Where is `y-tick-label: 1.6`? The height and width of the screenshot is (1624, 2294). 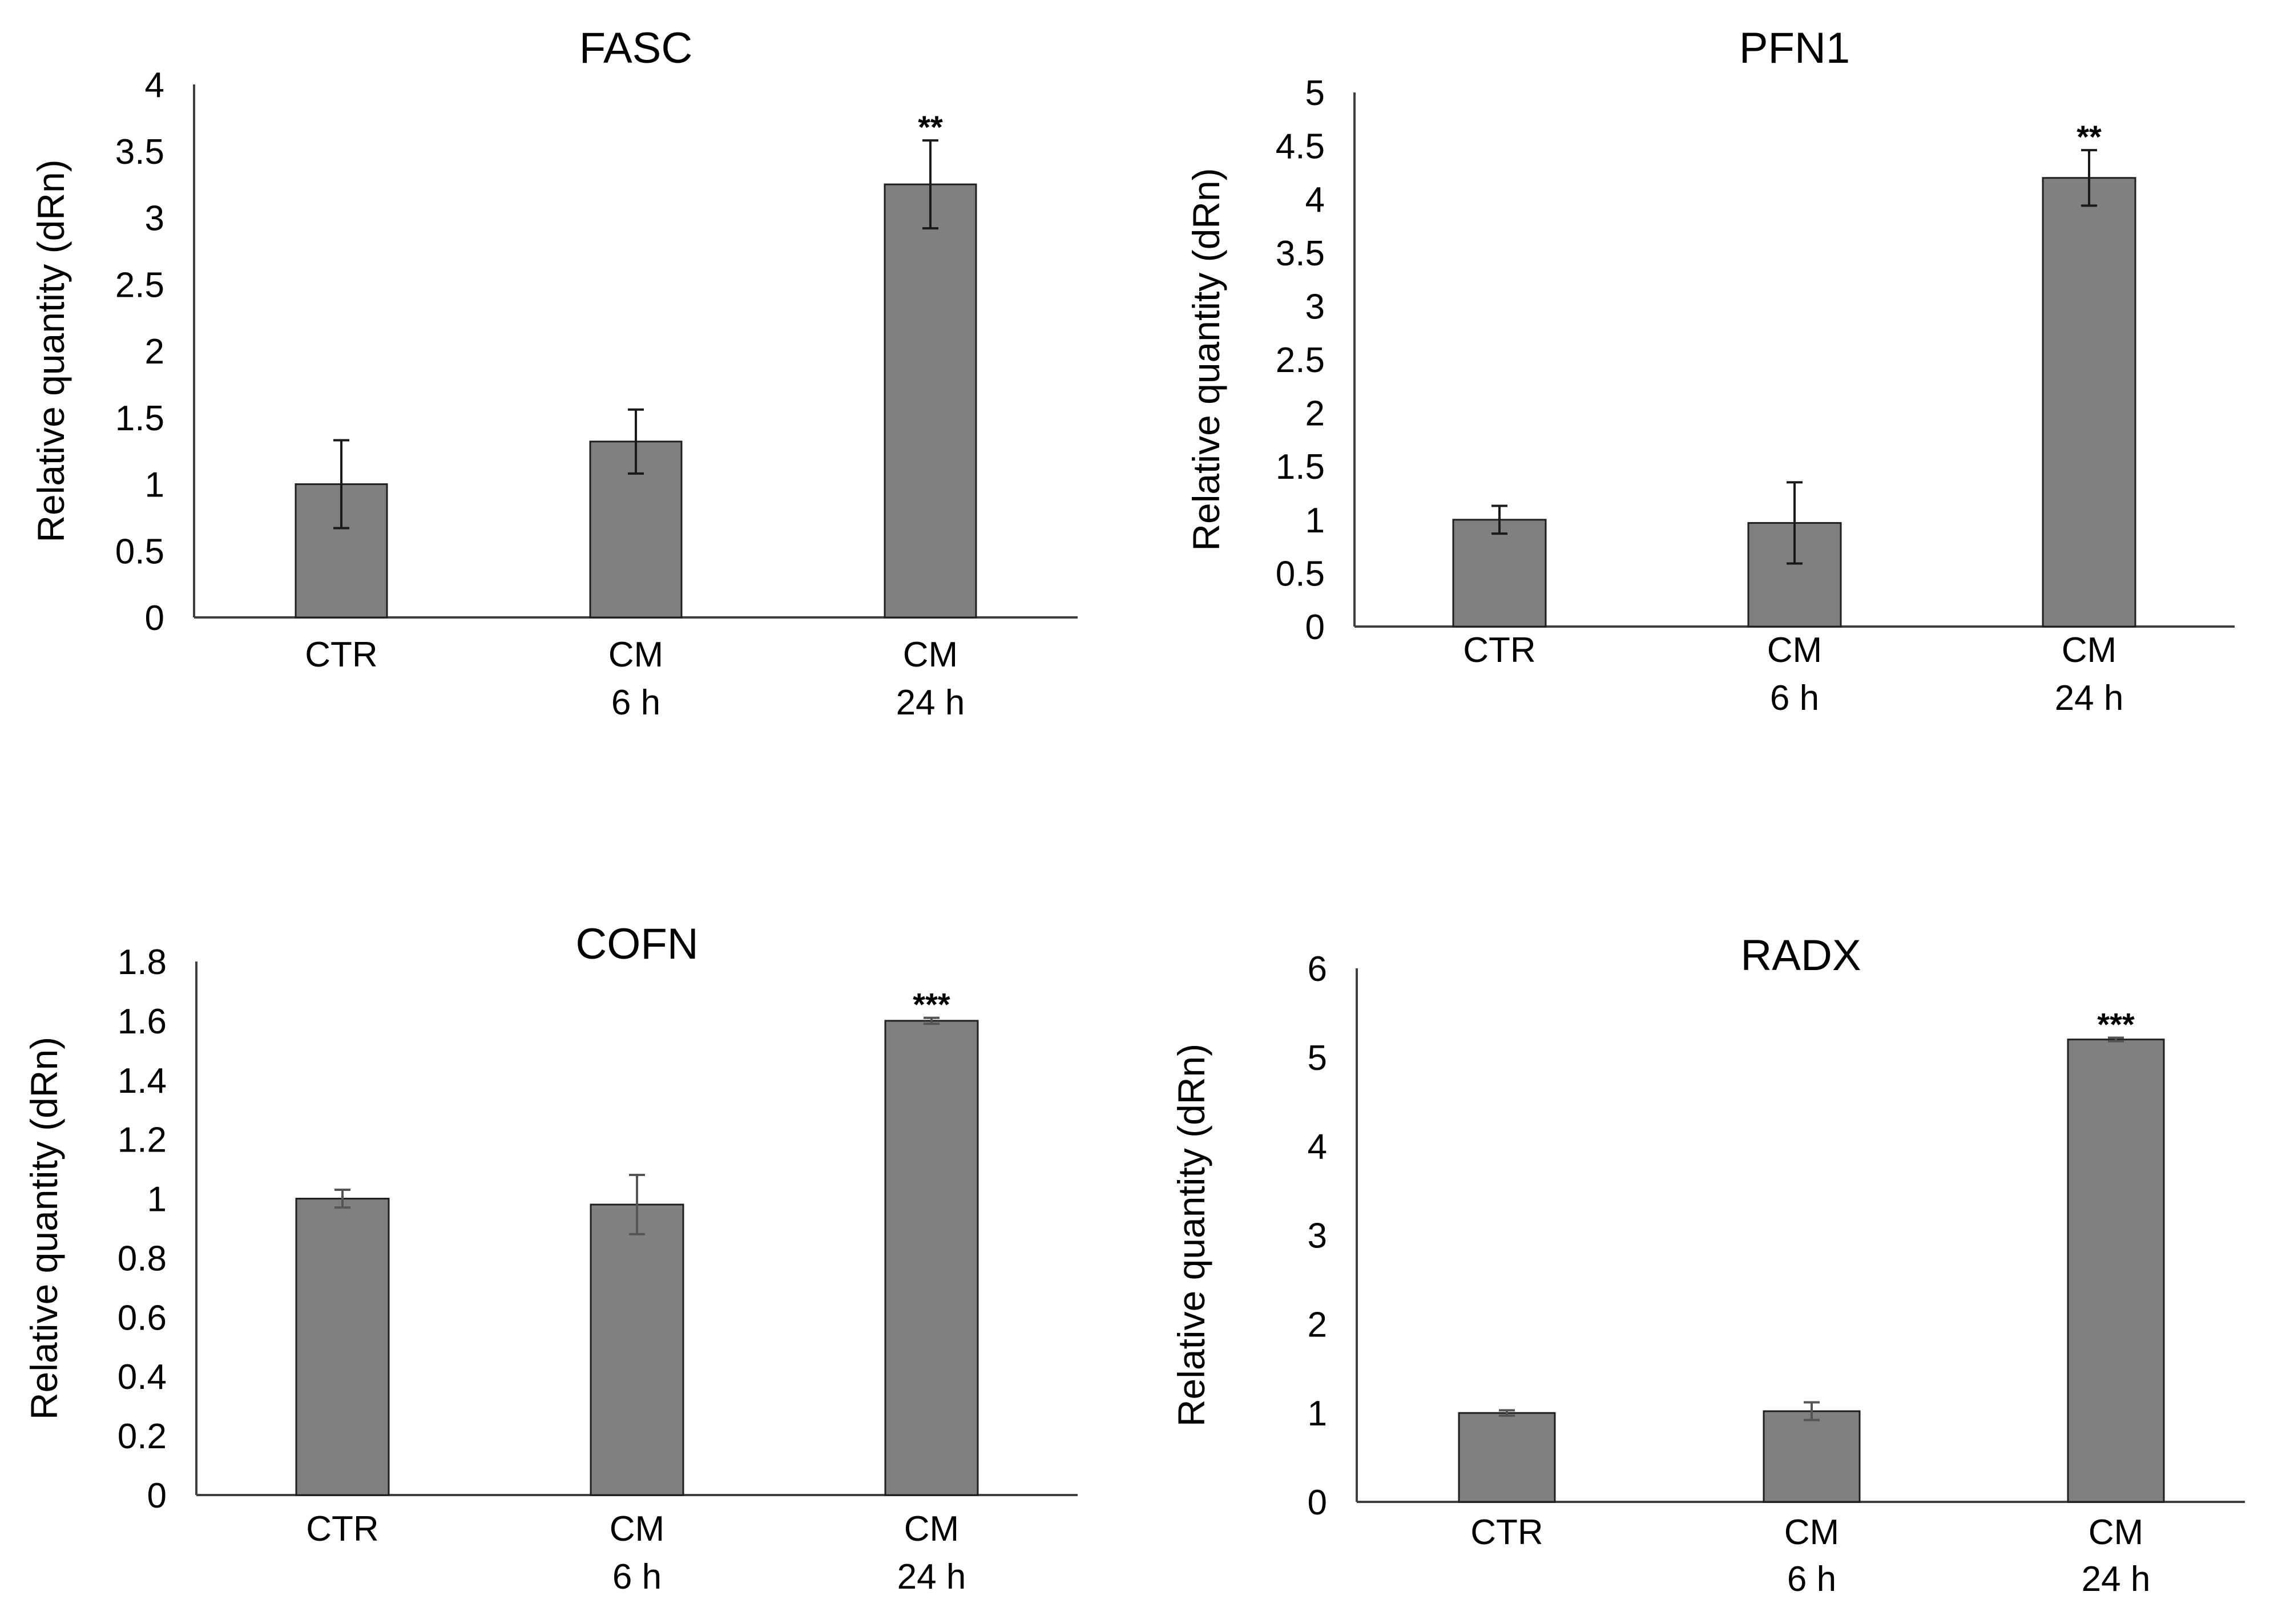 y-tick-label: 1.6 is located at coordinates (142, 1021).